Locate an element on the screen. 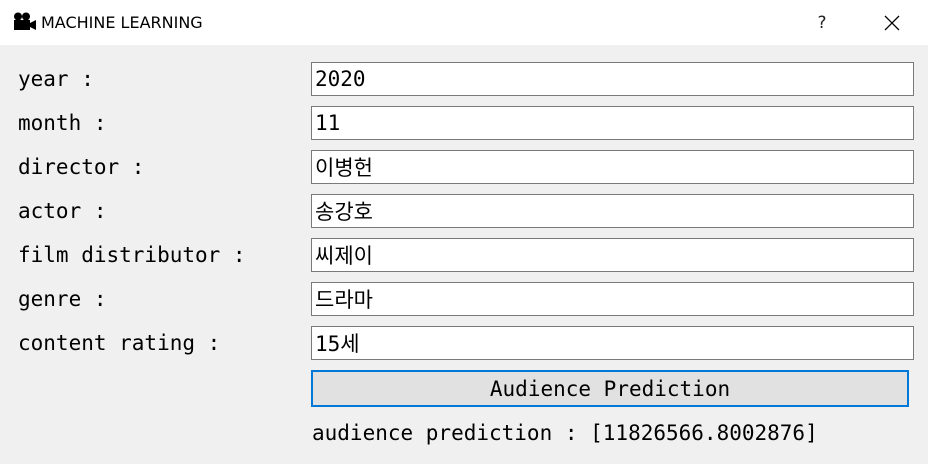 This screenshot has width=928, height=464. film-distributor-label: film distributor : is located at coordinates (132, 255).